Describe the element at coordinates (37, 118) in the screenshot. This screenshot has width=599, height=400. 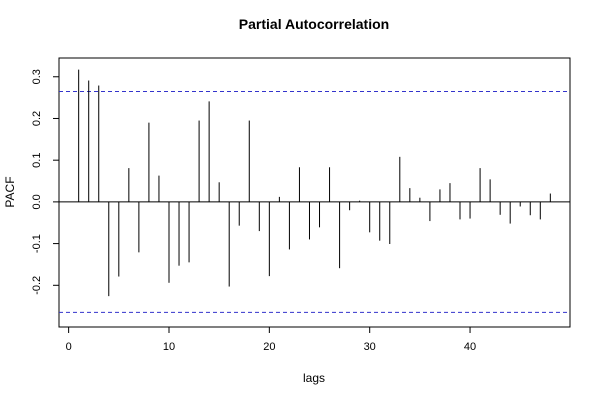
I see `y-tick-label: 0.2` at that location.